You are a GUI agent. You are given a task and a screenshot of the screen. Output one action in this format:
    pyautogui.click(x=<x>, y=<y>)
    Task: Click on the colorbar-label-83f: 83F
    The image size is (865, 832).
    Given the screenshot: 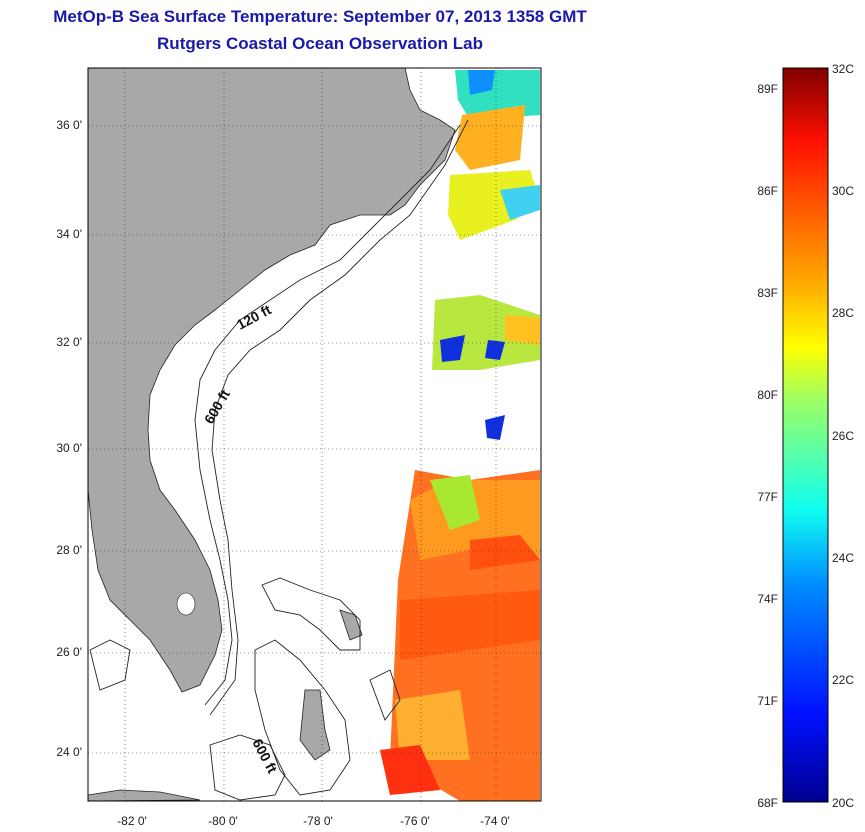 What is the action you would take?
    pyautogui.click(x=767, y=293)
    